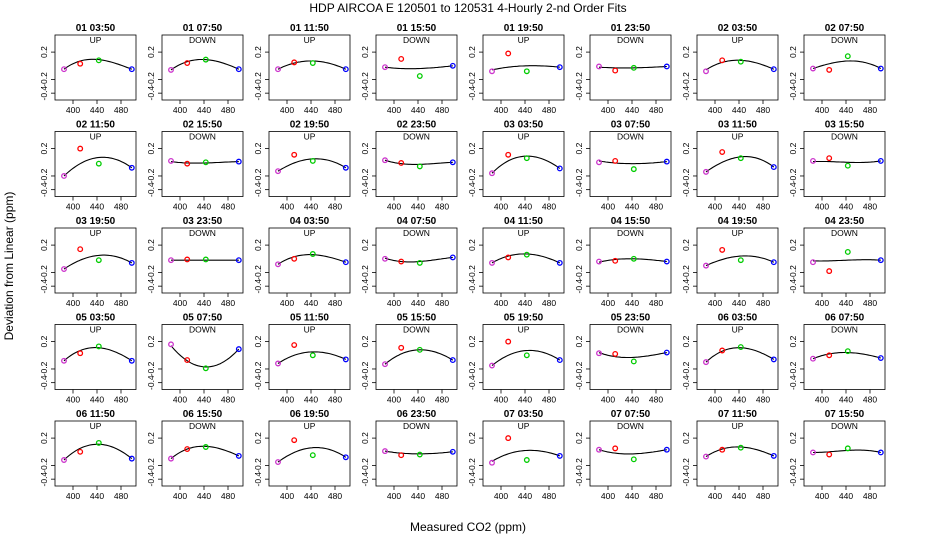 This screenshot has height=540, width=936. Describe the element at coordinates (631, 318) in the screenshot. I see `panel-title: 05 23:50` at that location.